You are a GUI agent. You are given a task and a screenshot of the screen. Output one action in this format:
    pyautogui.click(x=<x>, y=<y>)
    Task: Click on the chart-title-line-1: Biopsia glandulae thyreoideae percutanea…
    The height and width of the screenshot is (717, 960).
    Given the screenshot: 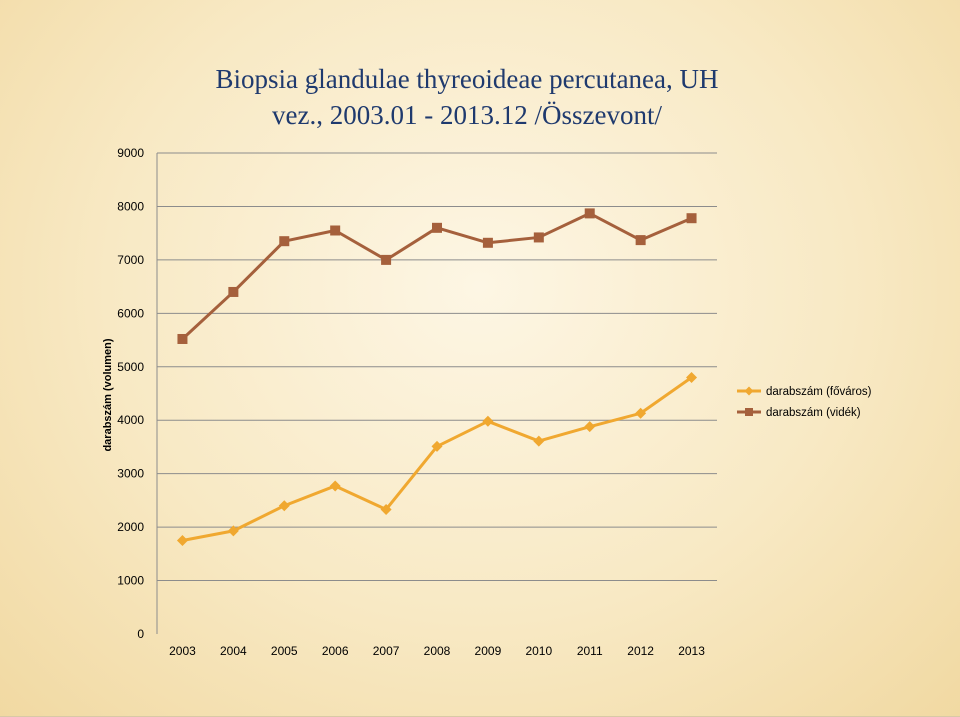 What is the action you would take?
    pyautogui.click(x=466, y=79)
    